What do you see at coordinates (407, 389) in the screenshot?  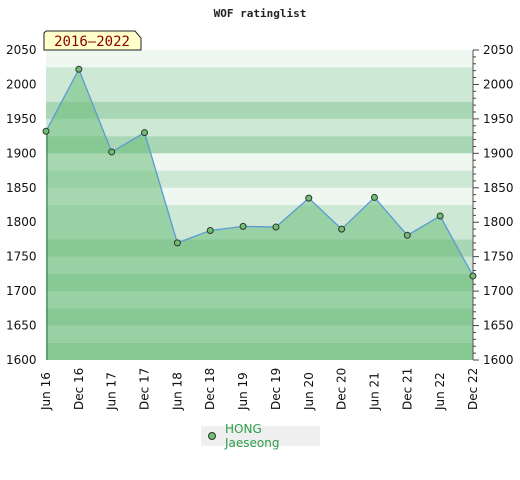 I see `x-tick-label: Dec 21` at bounding box center [407, 389].